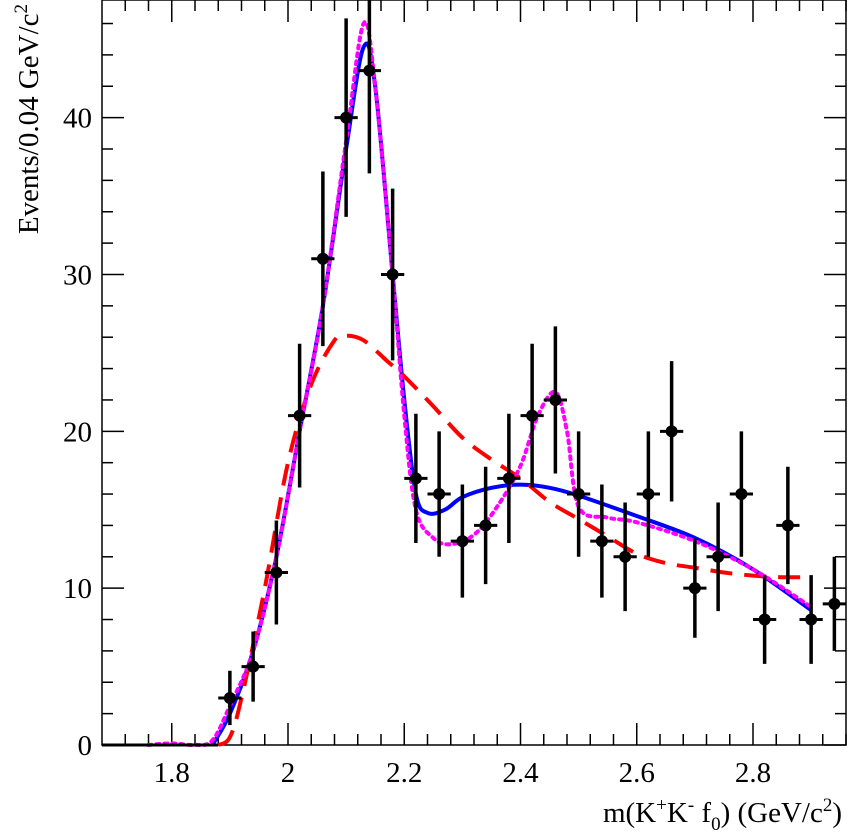 This screenshot has width=848, height=837. What do you see at coordinates (85, 746) in the screenshot?
I see `y-tick-label: 0` at bounding box center [85, 746].